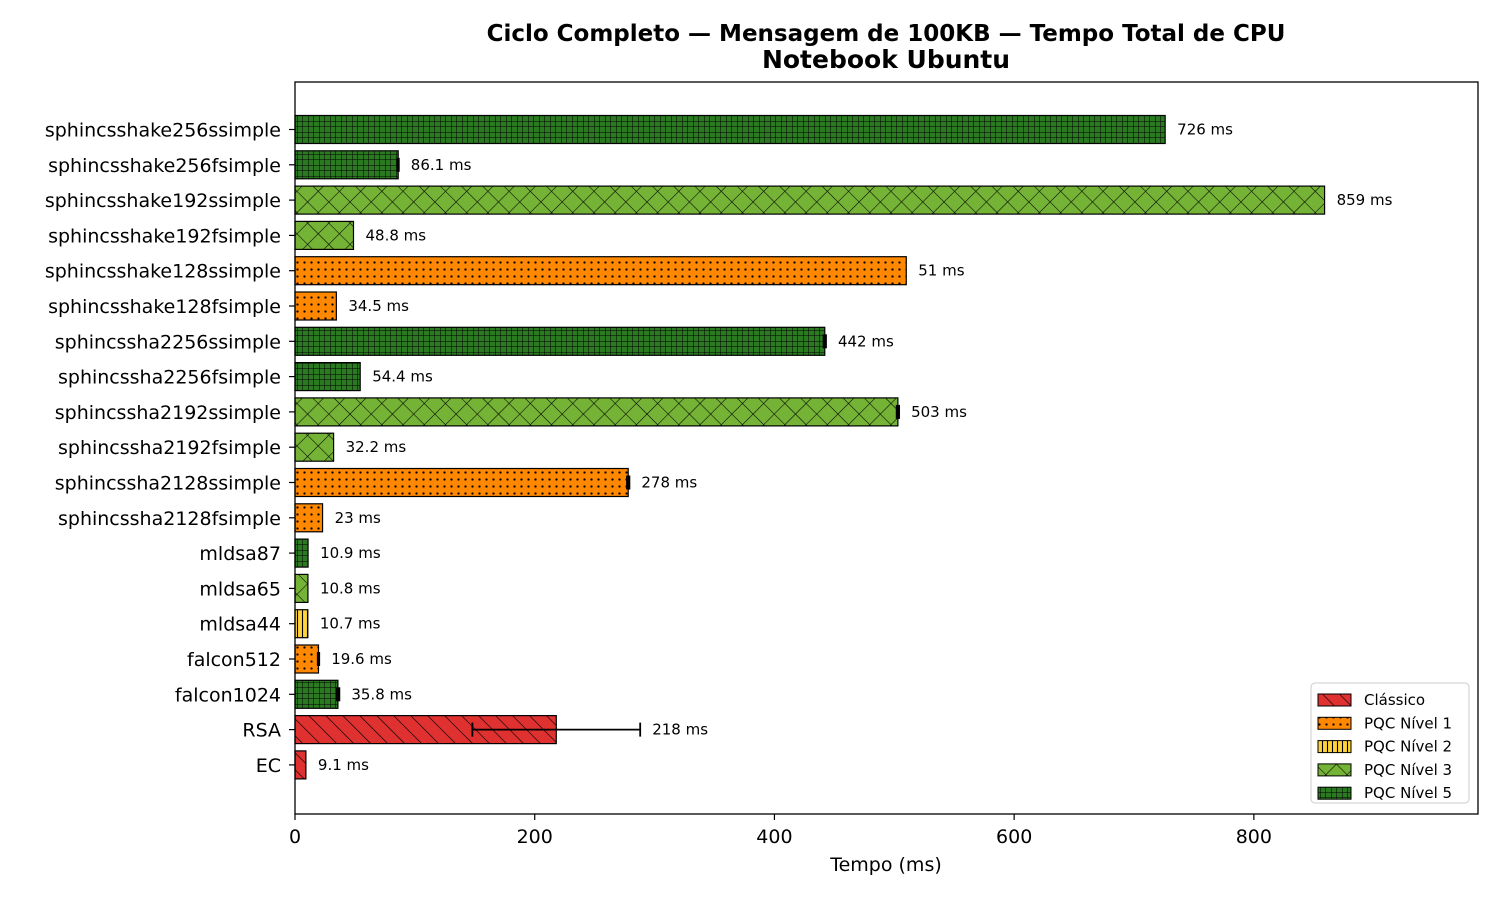  Describe the element at coordinates (300, 765) in the screenshot. I see `bar-EC` at that location.